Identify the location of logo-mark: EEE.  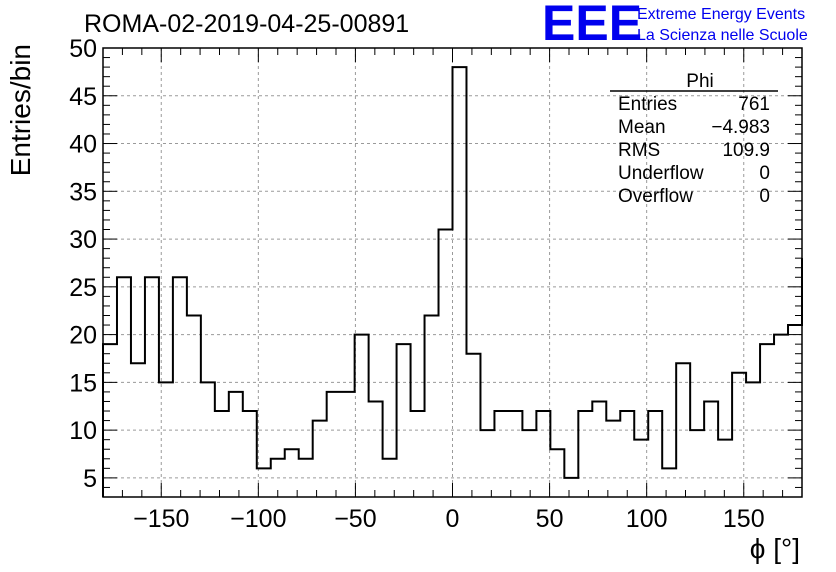
(592, 25).